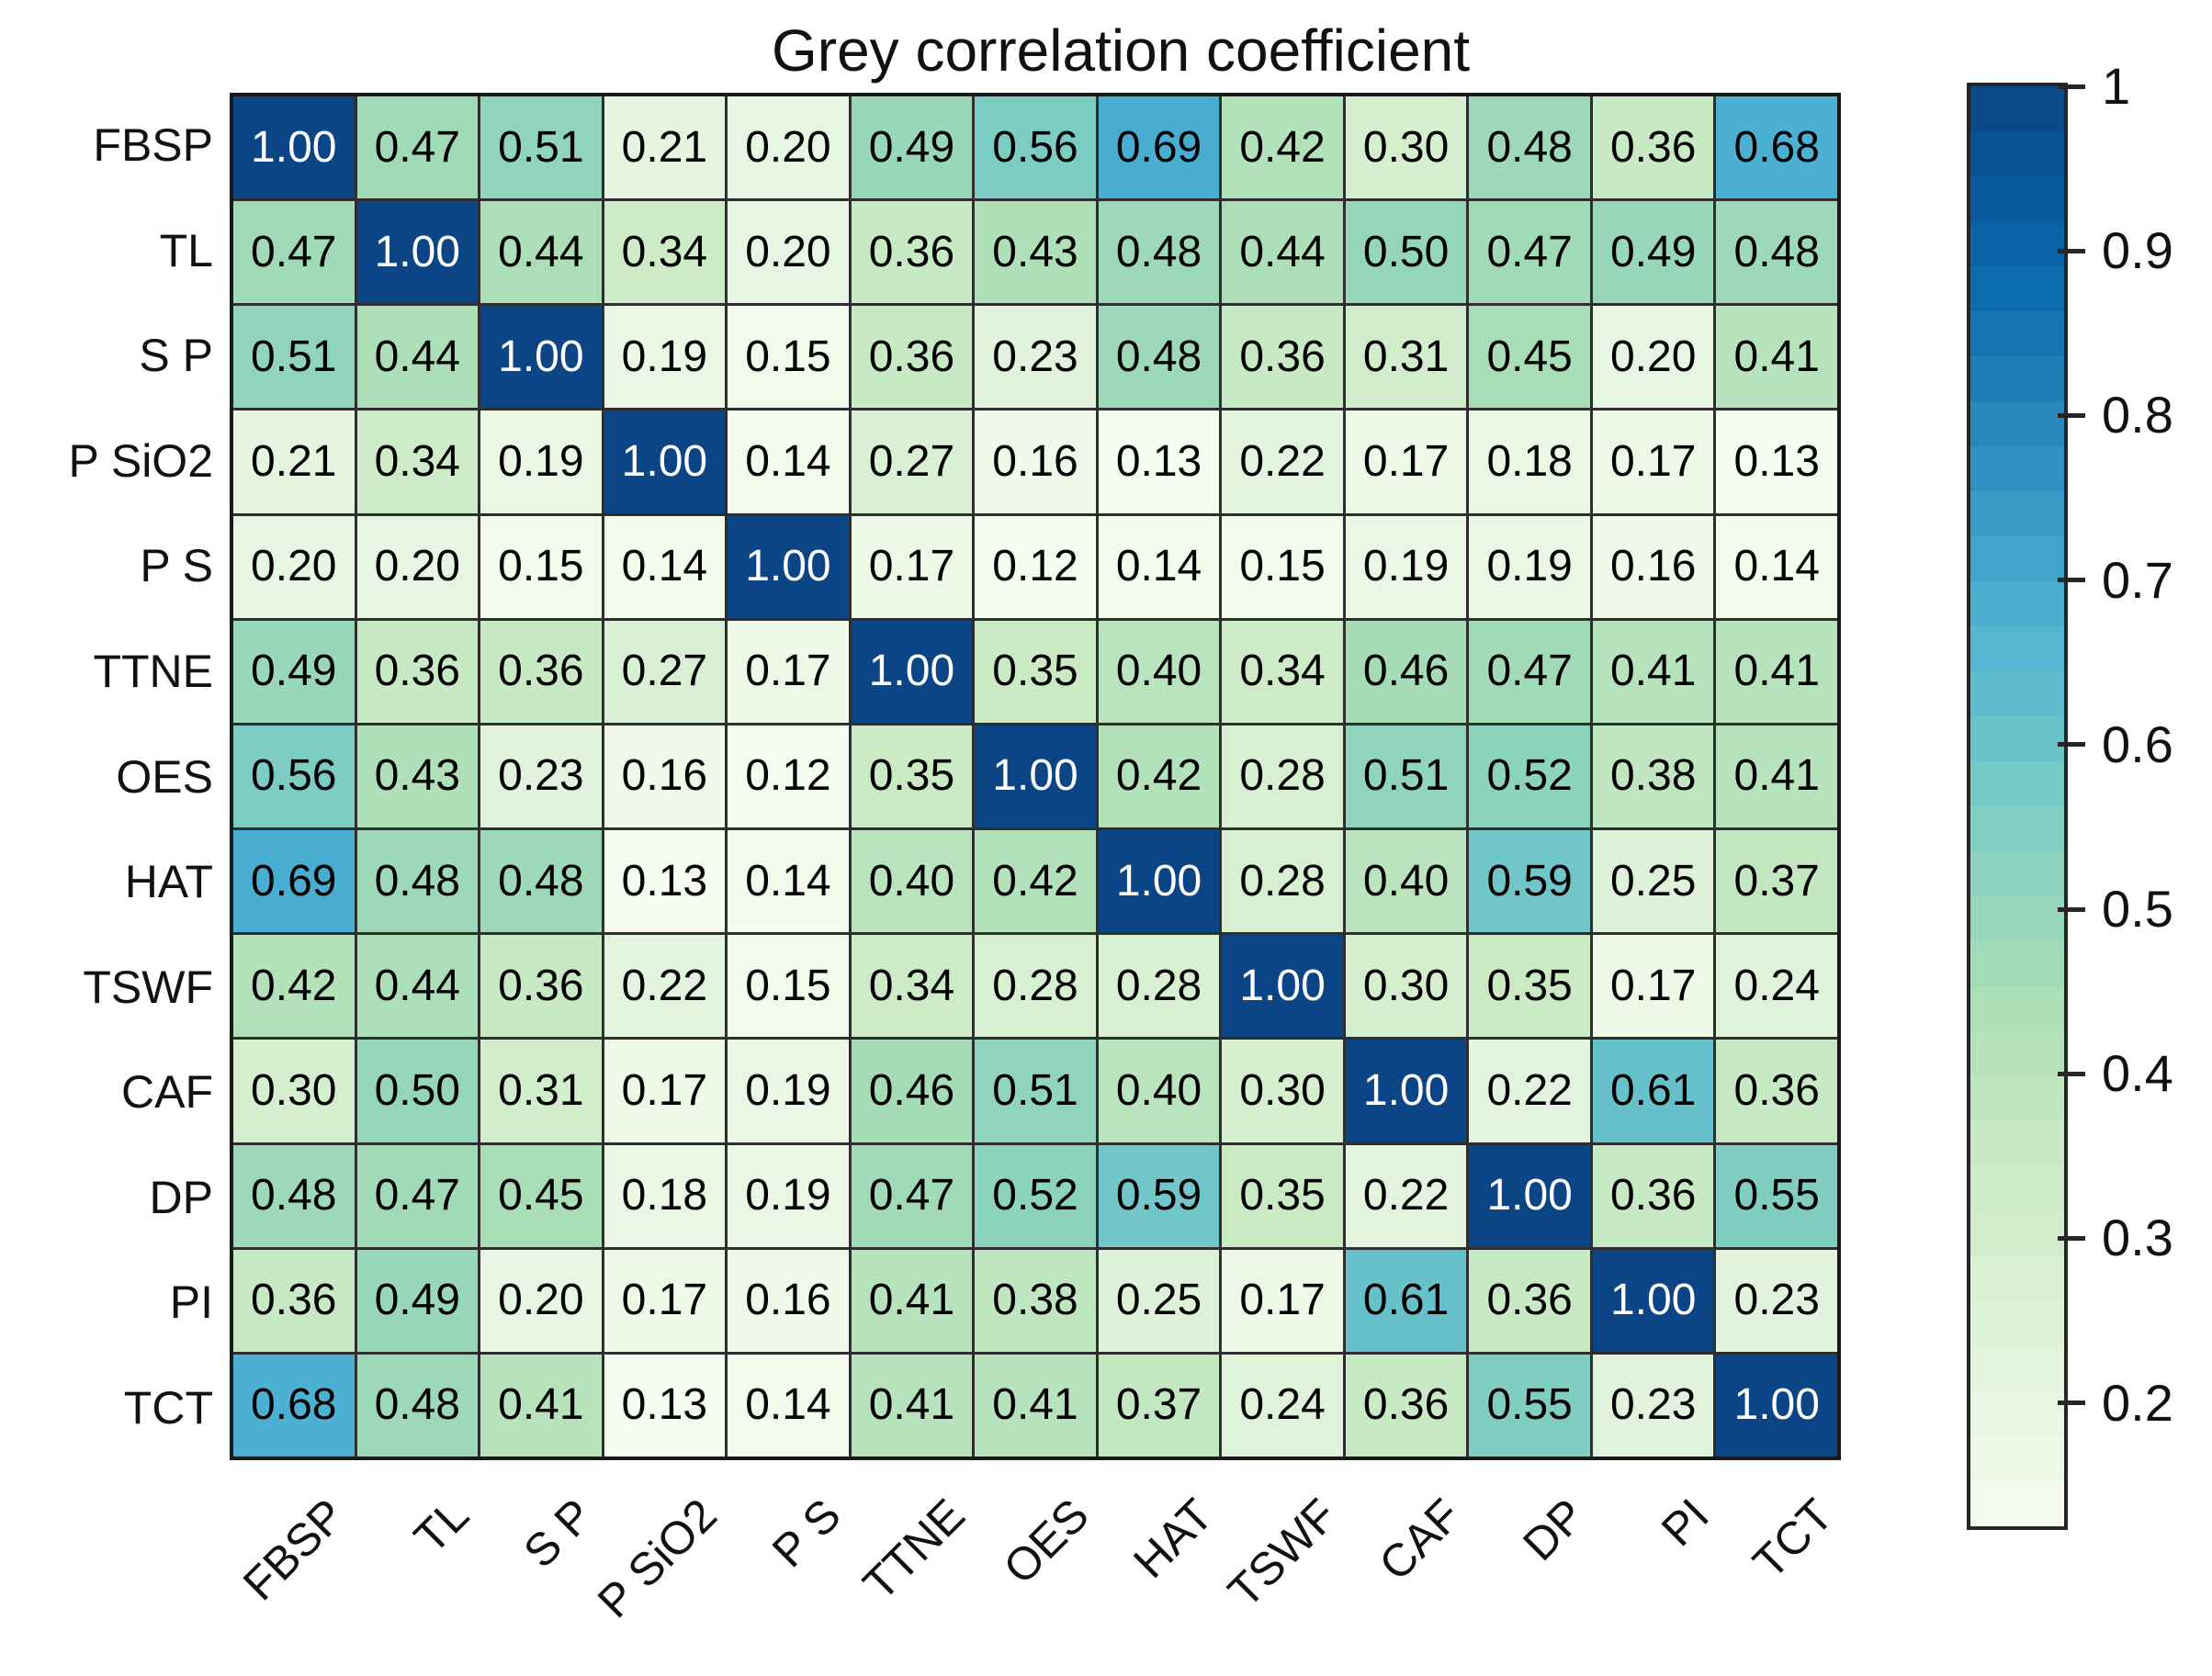 Image resolution: width=2212 pixels, height=1676 pixels. Describe the element at coordinates (1653, 566) in the screenshot. I see `heatmap-cell: 0.16` at that location.